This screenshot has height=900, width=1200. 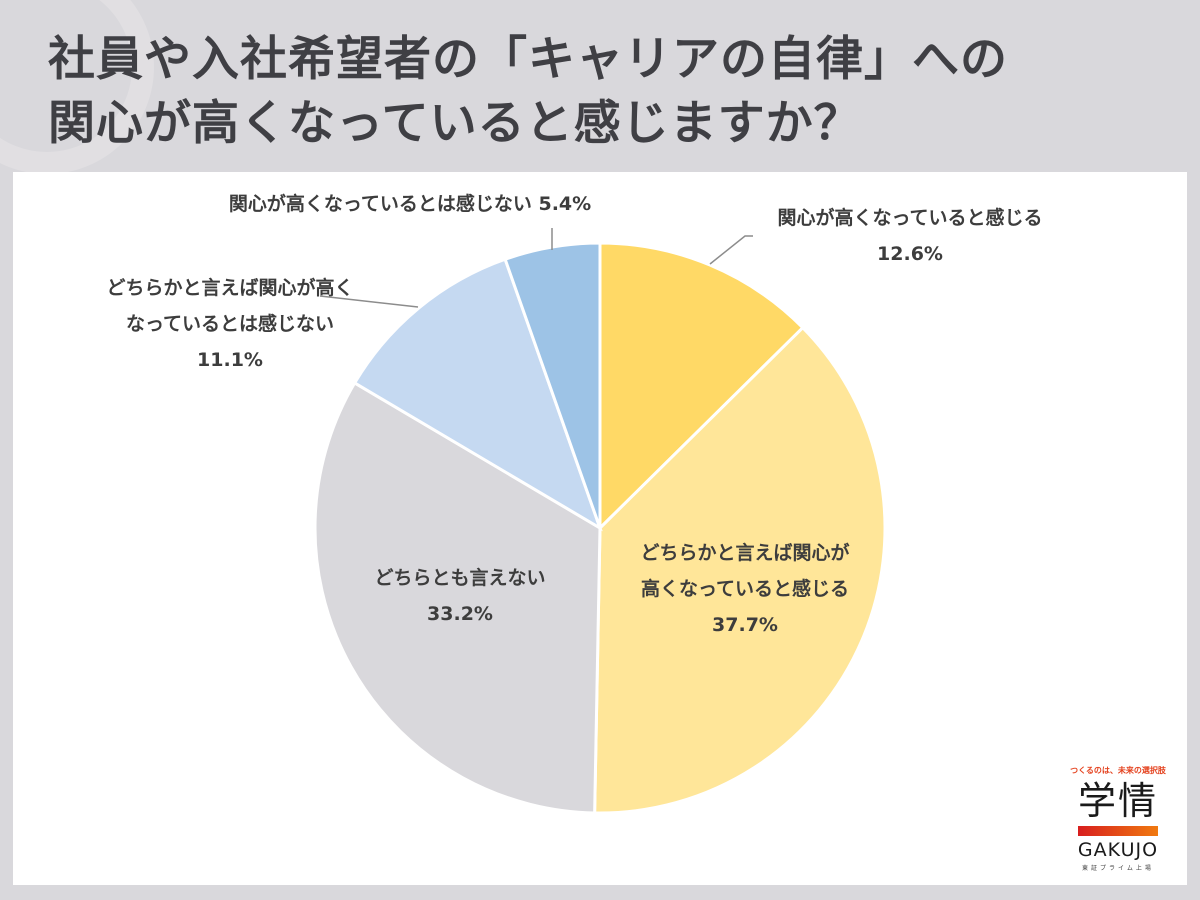 I want to click on logo-bar, so click(x=1118, y=831).